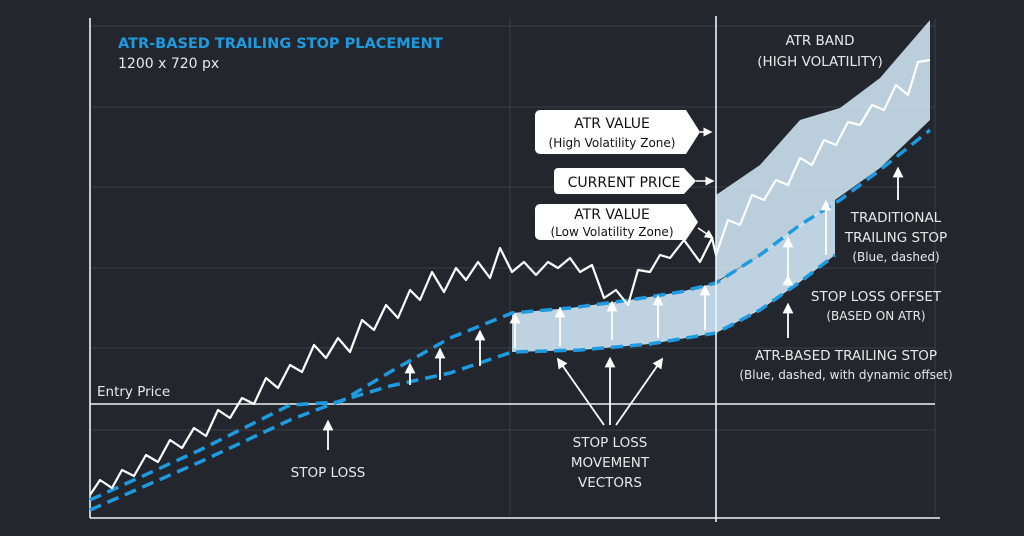 The height and width of the screenshot is (536, 1024). I want to click on atr-band-label-line2: (HIGH VOLATILITY), so click(819, 62).